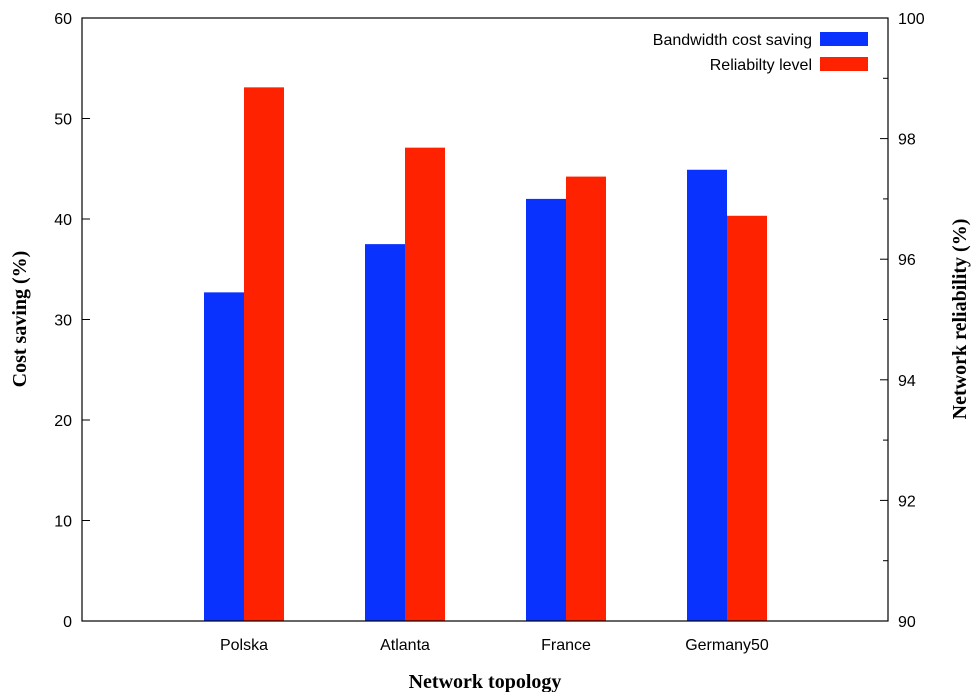 This screenshot has width=971, height=692. I want to click on y-axis-title: Cost saving (%), so click(20, 319).